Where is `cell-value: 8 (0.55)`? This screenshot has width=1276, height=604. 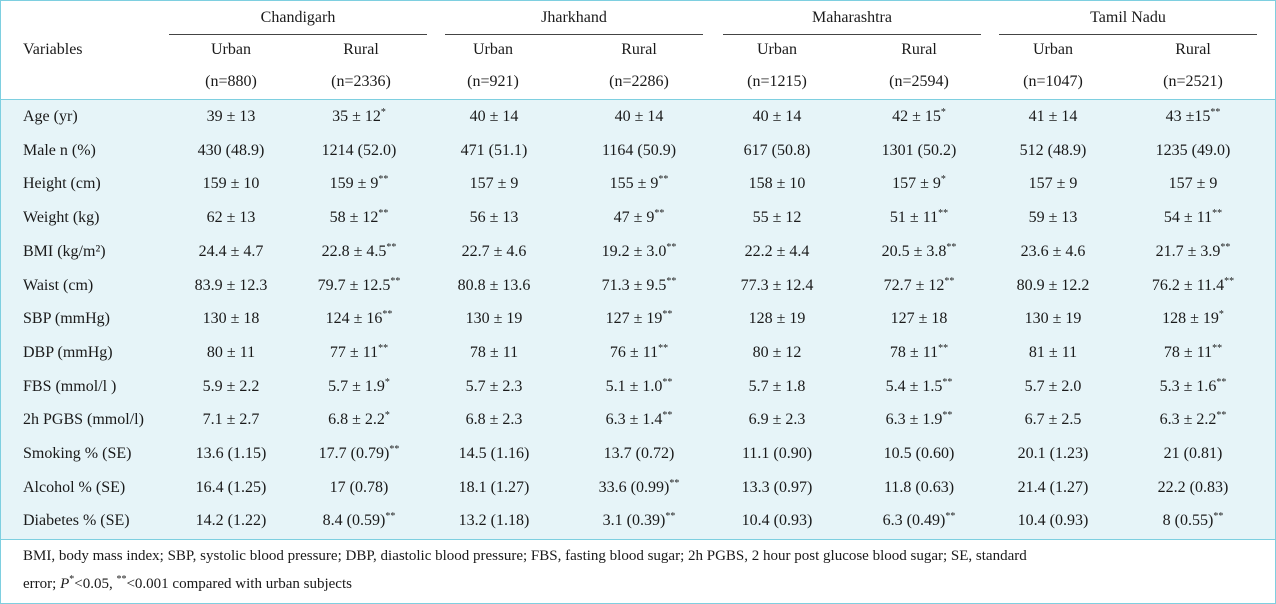 cell-value: 8 (0.55) is located at coordinates (1188, 521).